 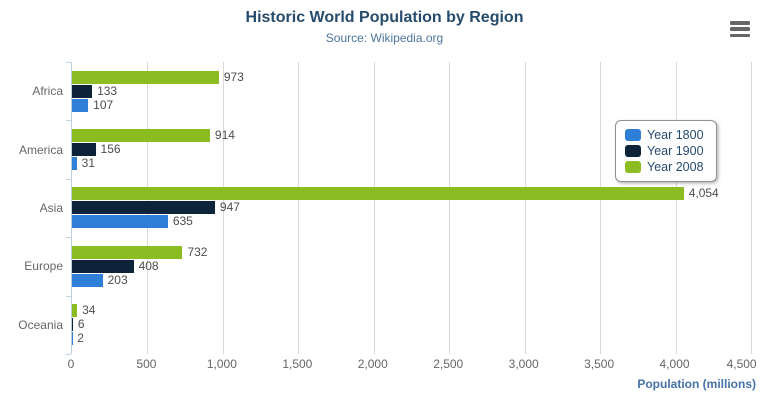 I want to click on bar-line: 203, so click(x=411, y=279).